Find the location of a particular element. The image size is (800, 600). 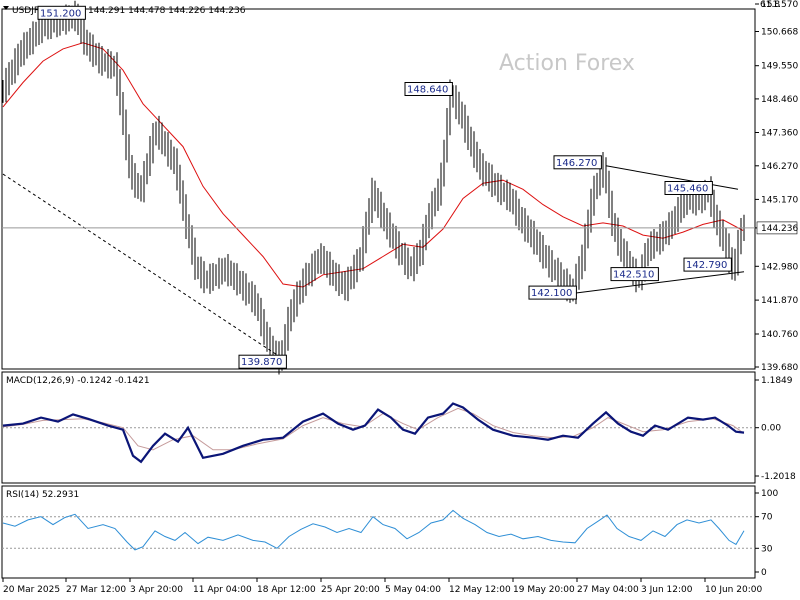

price-annotation-label: 142.790 is located at coordinates (706, 265).